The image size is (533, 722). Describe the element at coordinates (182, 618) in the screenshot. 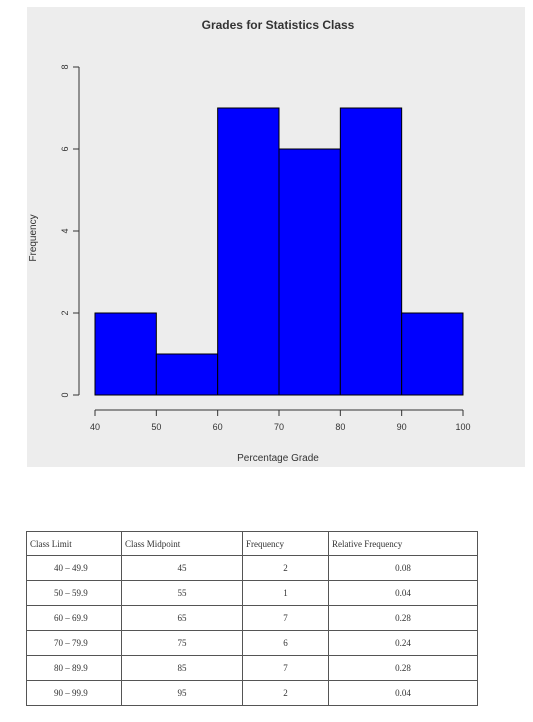

I see `cell-class-midpoint: 65` at that location.